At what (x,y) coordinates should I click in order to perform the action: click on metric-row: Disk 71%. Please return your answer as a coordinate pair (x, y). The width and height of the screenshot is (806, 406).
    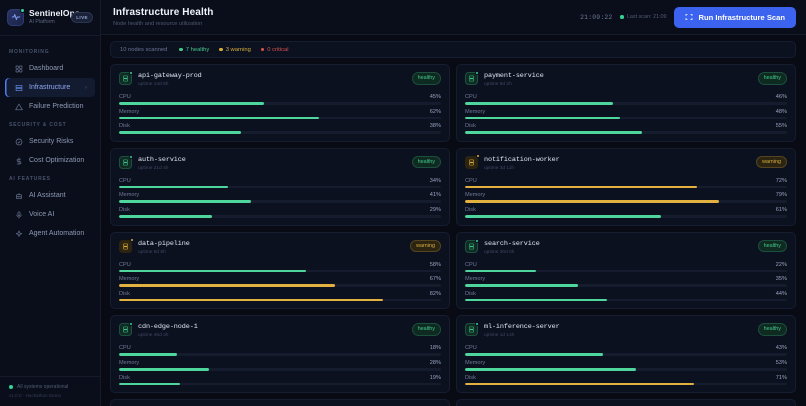
    Looking at the image, I should click on (626, 380).